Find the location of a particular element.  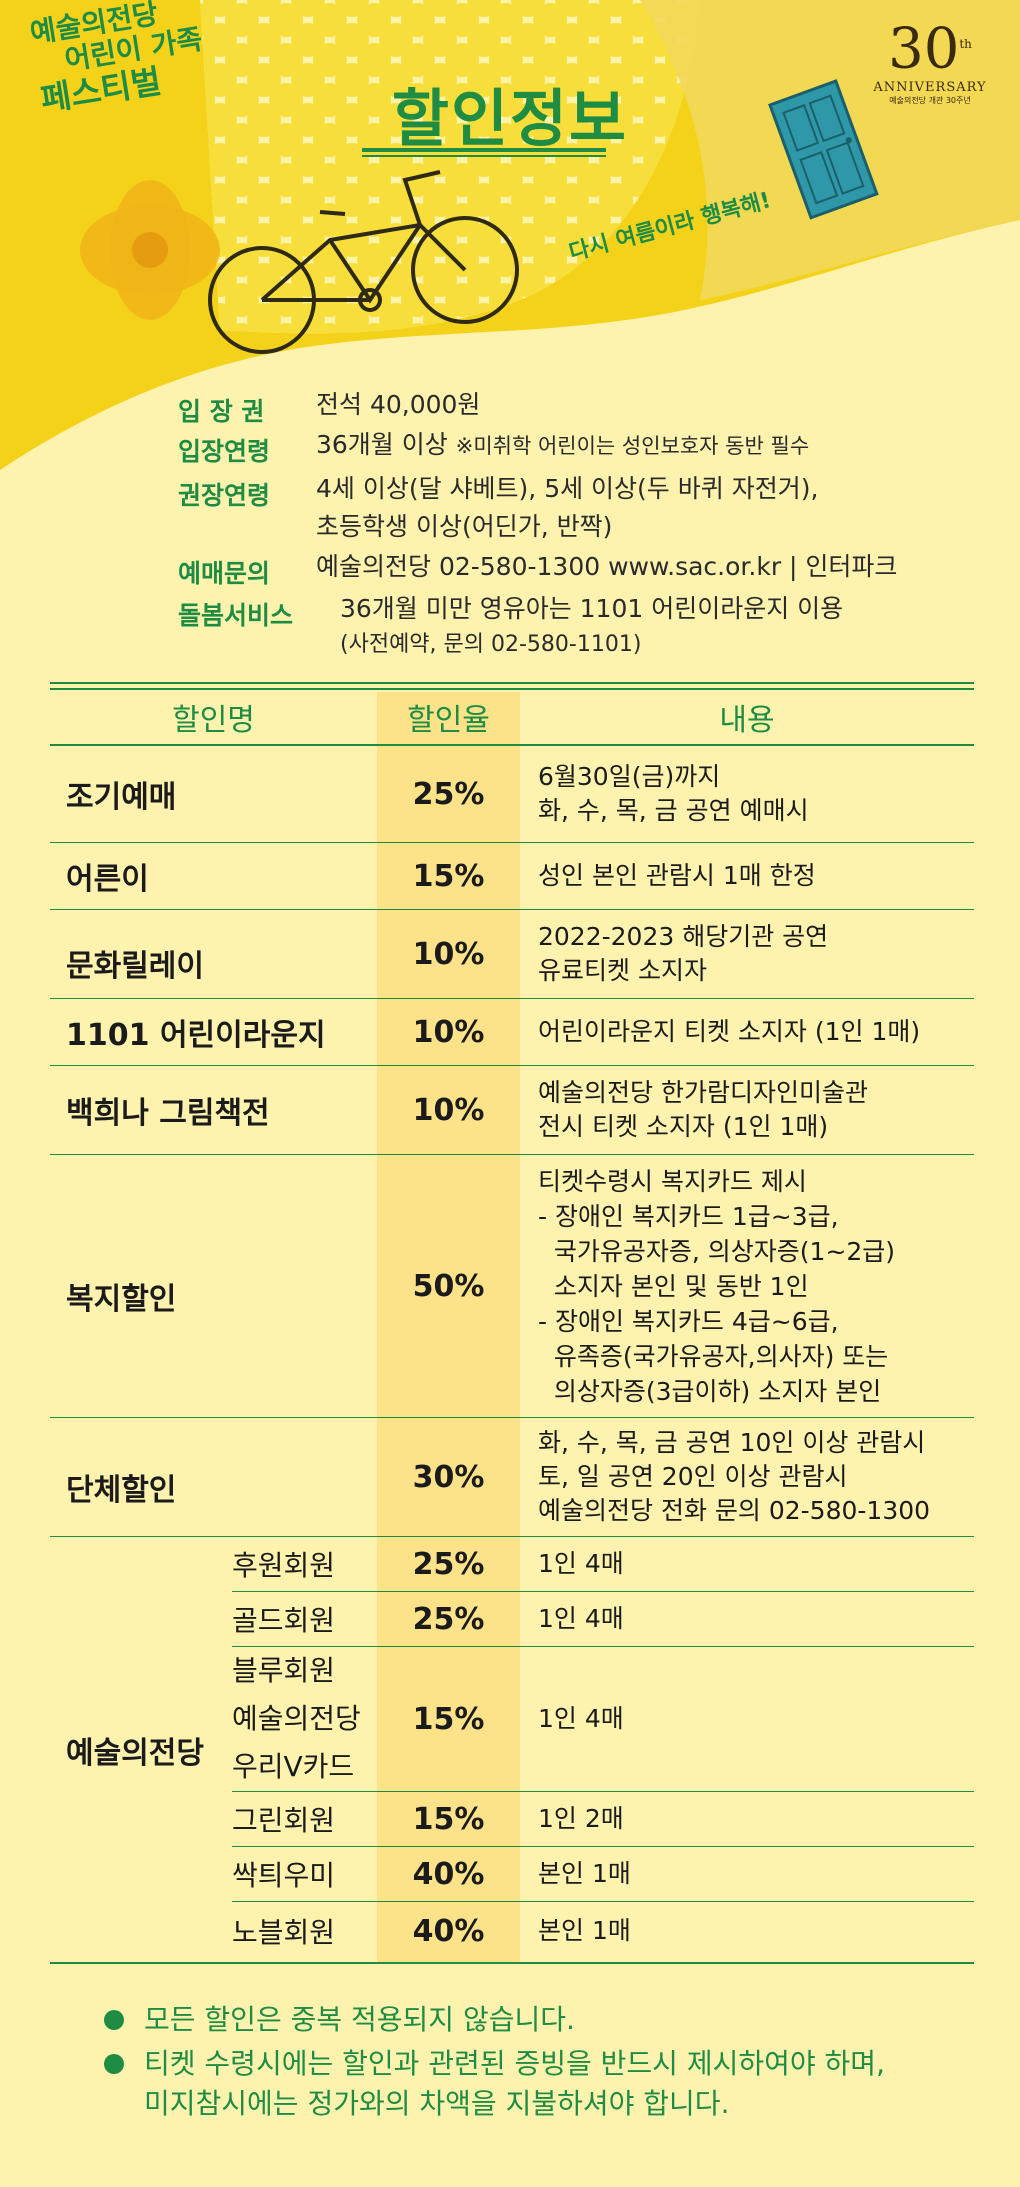

member-blue-rate: 15% is located at coordinates (448, 1719).